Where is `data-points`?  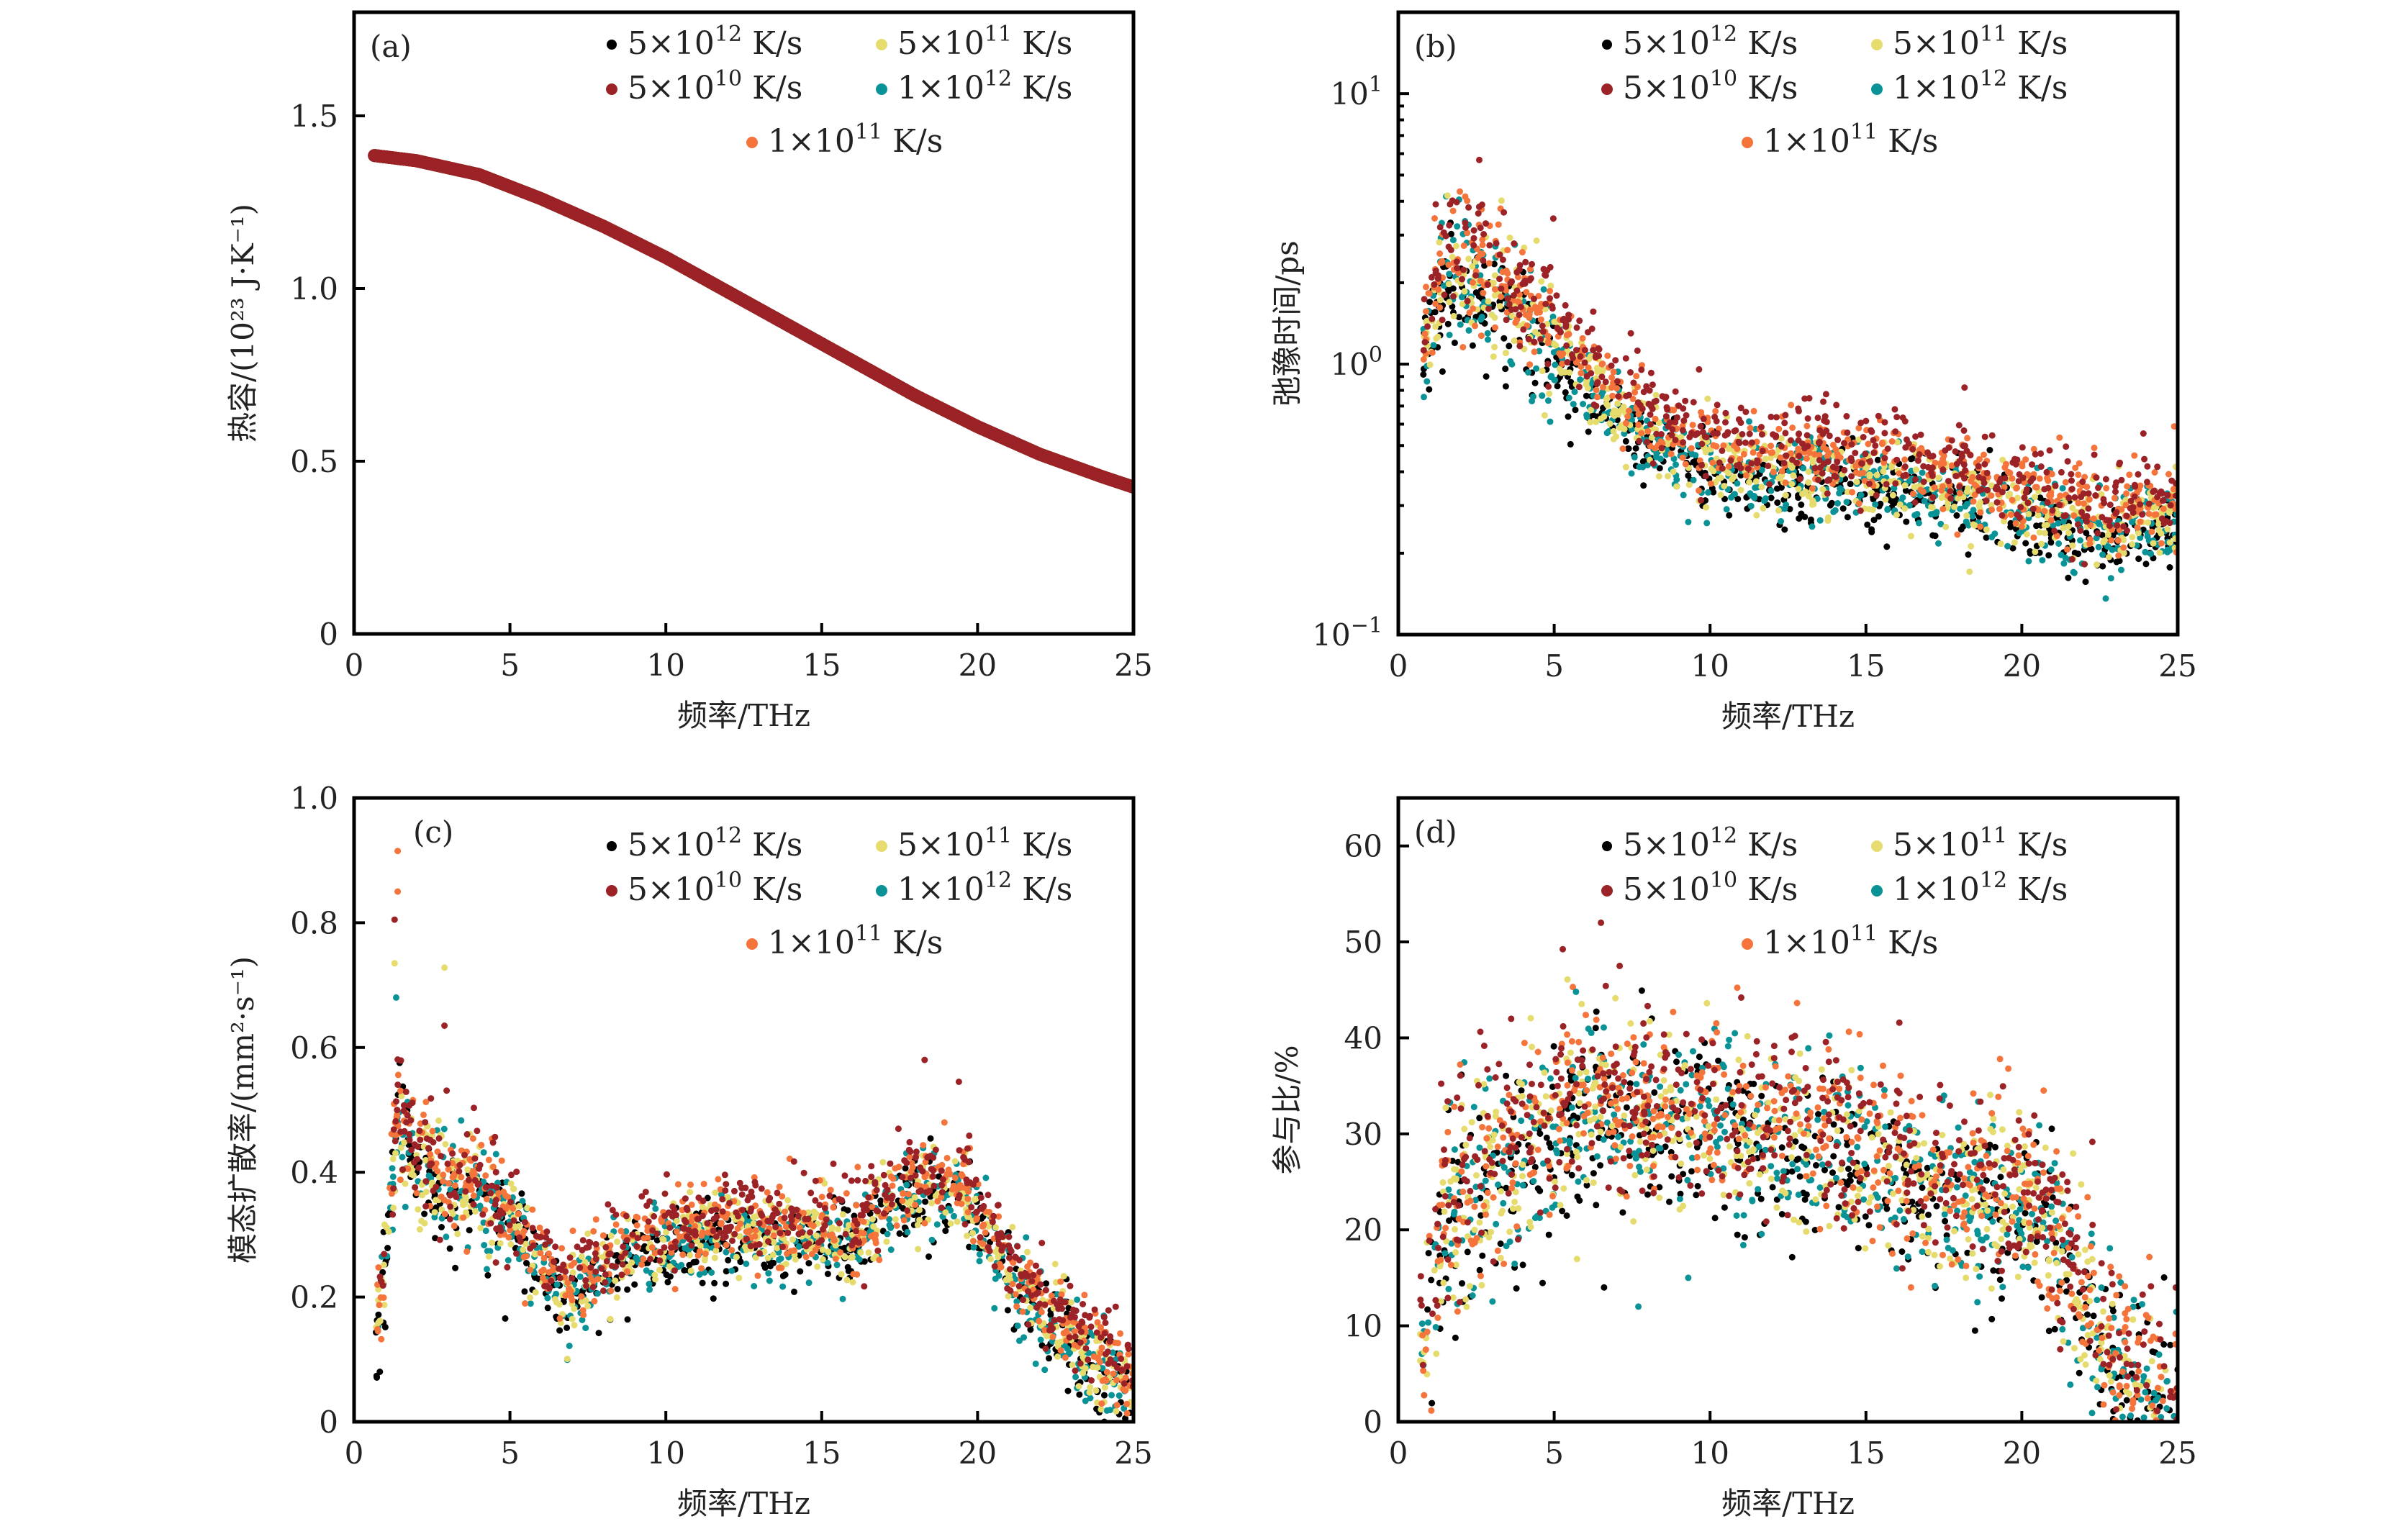 data-points is located at coordinates (750, 321).